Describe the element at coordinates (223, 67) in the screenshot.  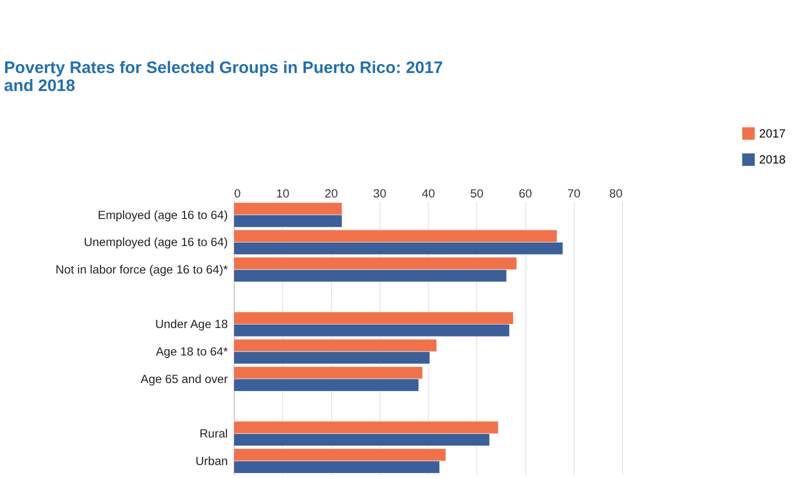
I see `text: Poverty Rates for Selected Groups in Puerto Rico: 2017` at that location.